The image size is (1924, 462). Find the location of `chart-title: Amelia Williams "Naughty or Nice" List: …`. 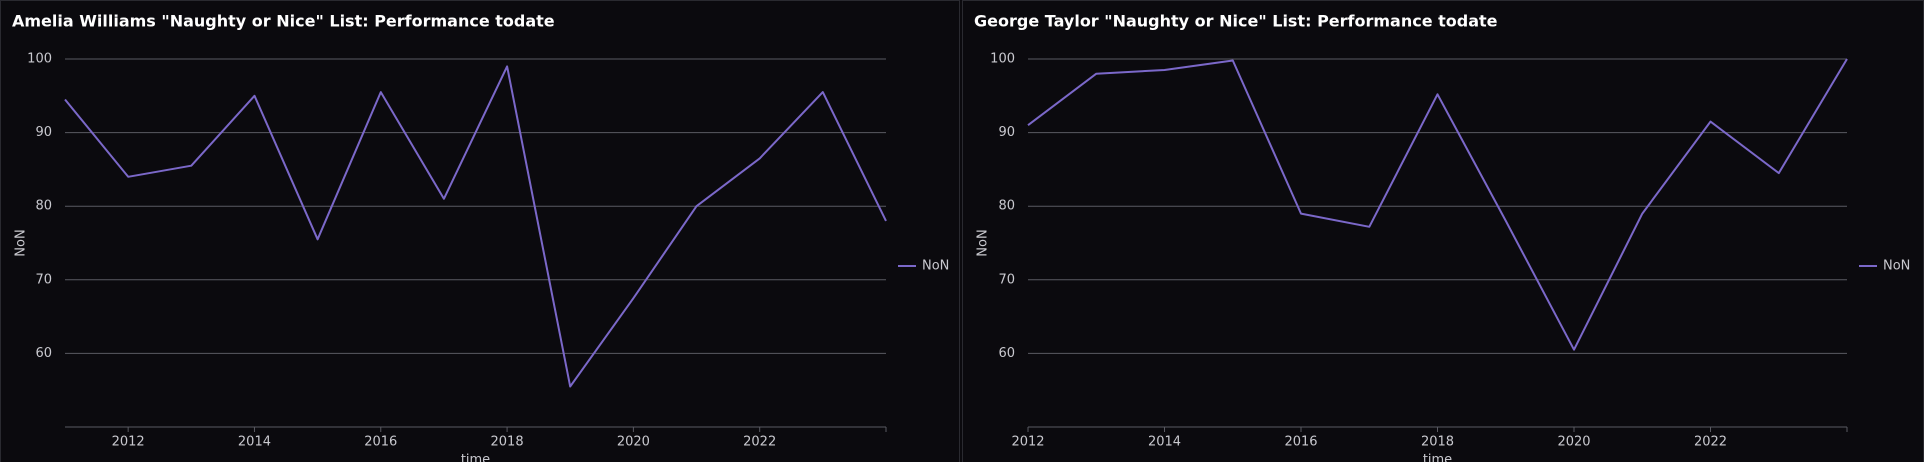

chart-title: Amelia Williams "Naughty or Nice" List: … is located at coordinates (283, 21).